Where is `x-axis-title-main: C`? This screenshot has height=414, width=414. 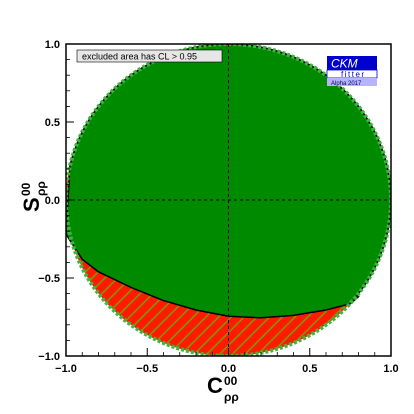
x-axis-title-main: C is located at coordinates (215, 385).